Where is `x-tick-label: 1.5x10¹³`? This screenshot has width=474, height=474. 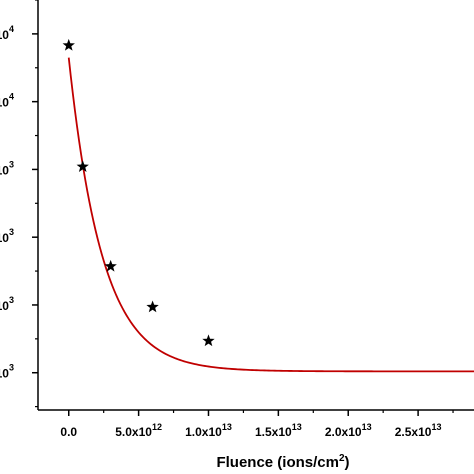 x-tick-label: 1.5x10¹³ is located at coordinates (278, 430).